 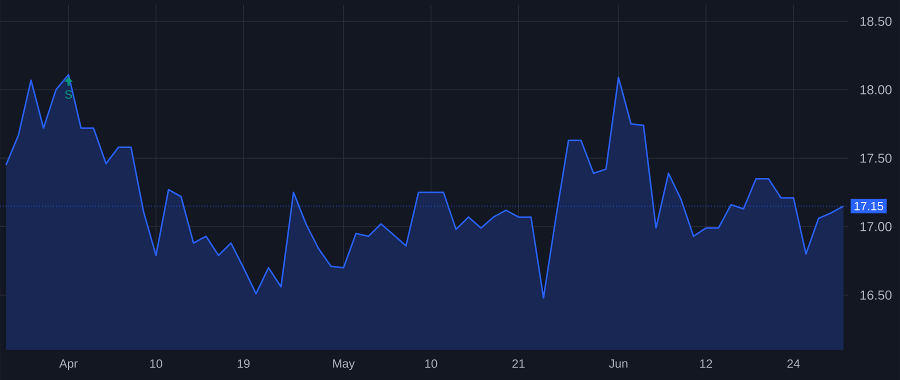 I want to click on x-tick-label: 12, so click(x=706, y=363).